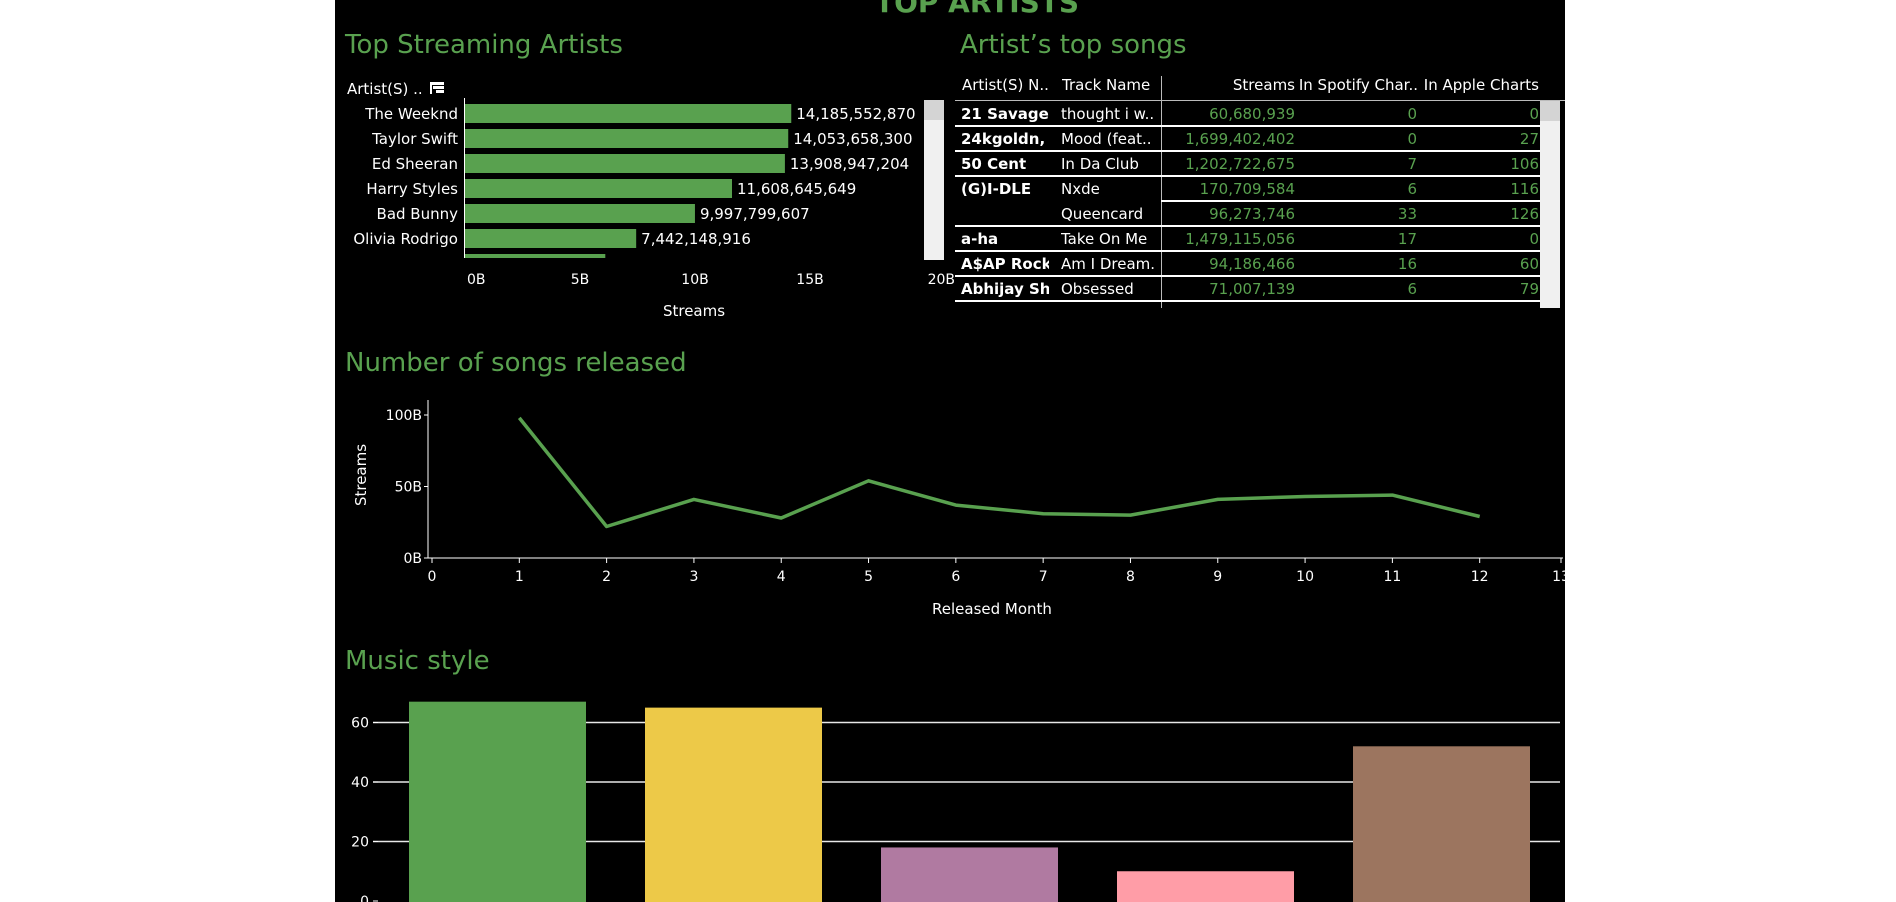 The height and width of the screenshot is (902, 1896). What do you see at coordinates (1529, 139) in the screenshot?
I see `cell-apple: 27` at bounding box center [1529, 139].